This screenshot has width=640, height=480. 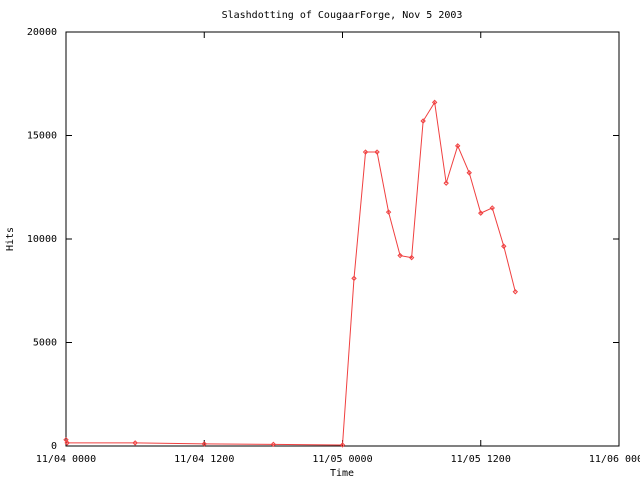 What do you see at coordinates (204, 459) in the screenshot?
I see `x-tick-label: 11/04 1200` at bounding box center [204, 459].